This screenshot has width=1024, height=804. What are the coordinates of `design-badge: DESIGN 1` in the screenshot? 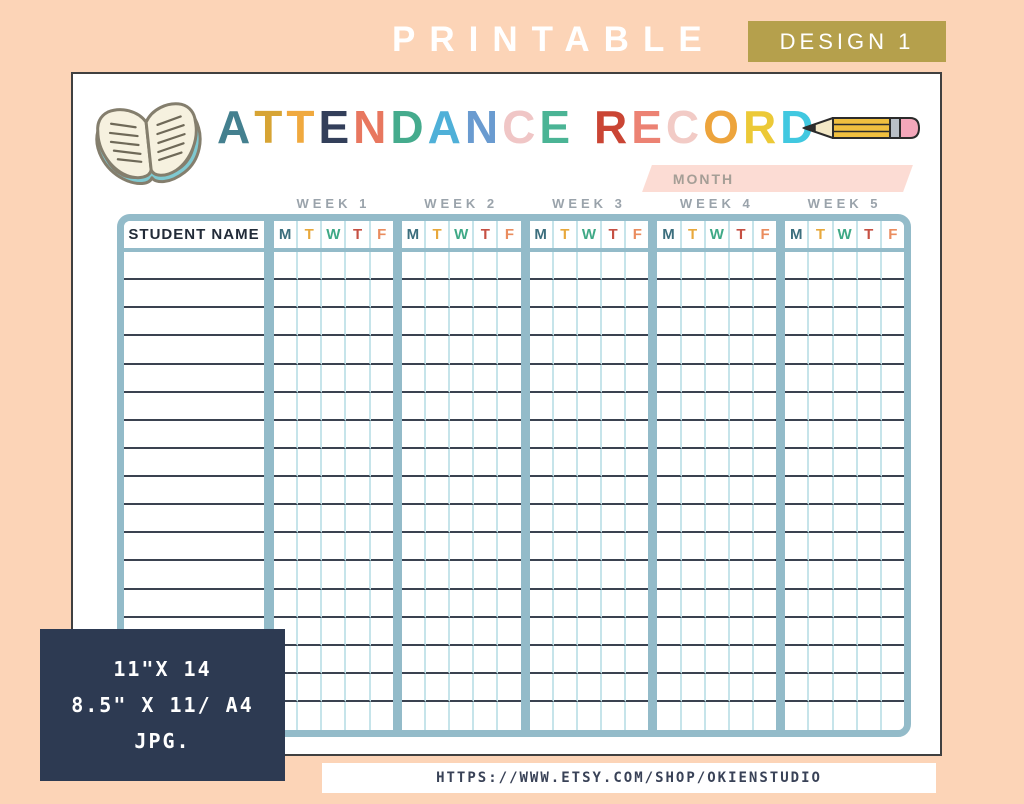 It's located at (847, 41).